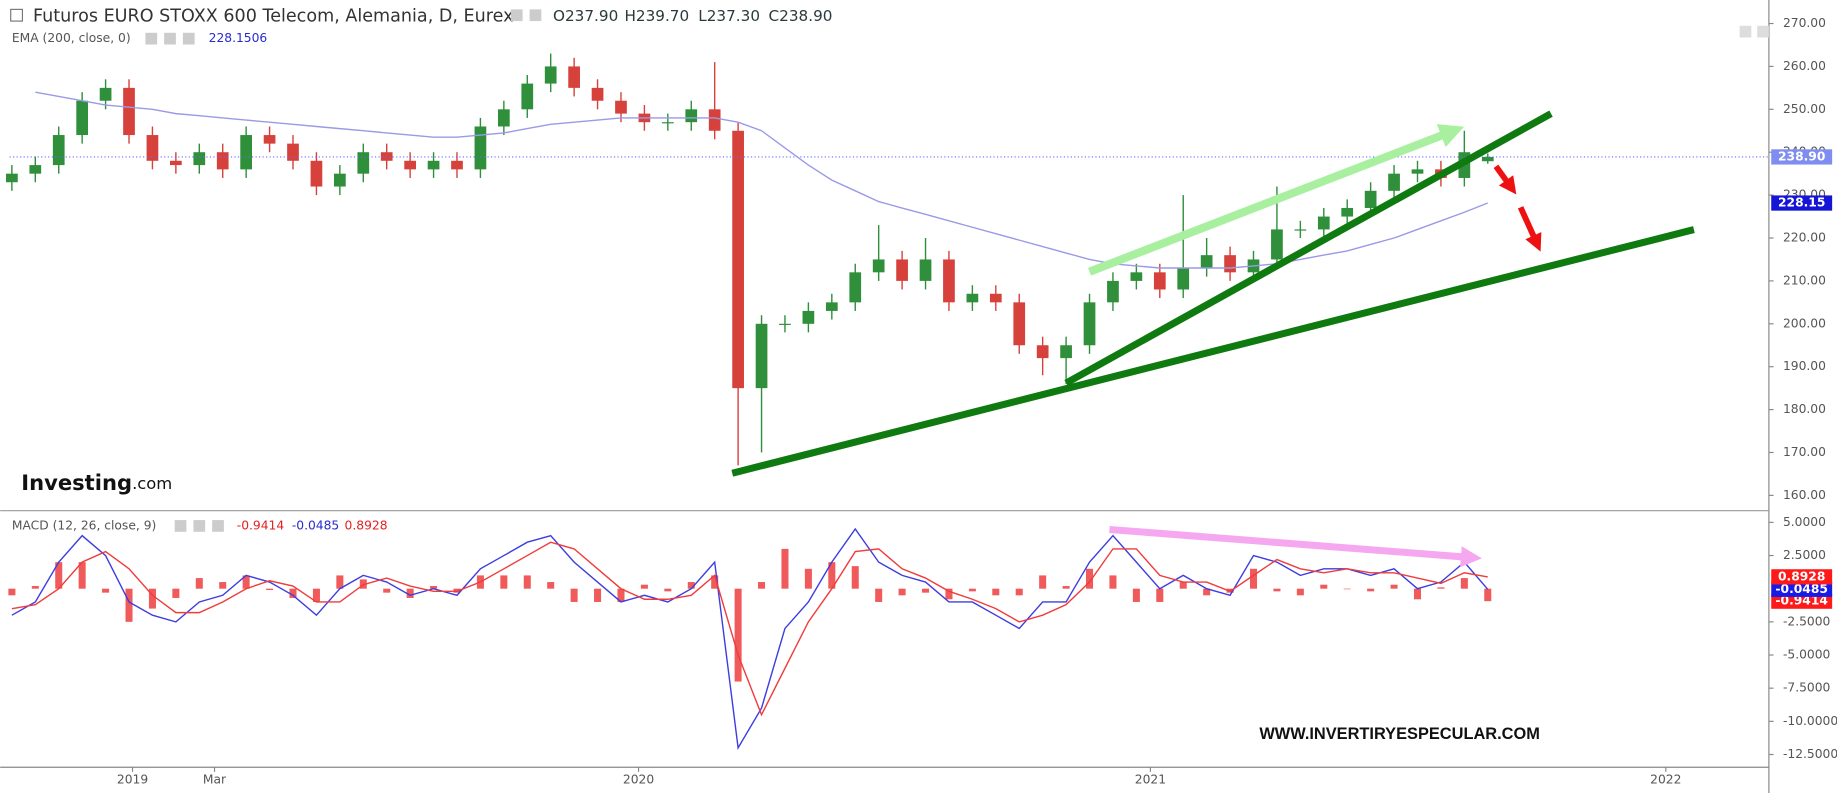 This screenshot has width=1837, height=793. What do you see at coordinates (729, 16) in the screenshot?
I see `ohlc-low: L237.30` at bounding box center [729, 16].